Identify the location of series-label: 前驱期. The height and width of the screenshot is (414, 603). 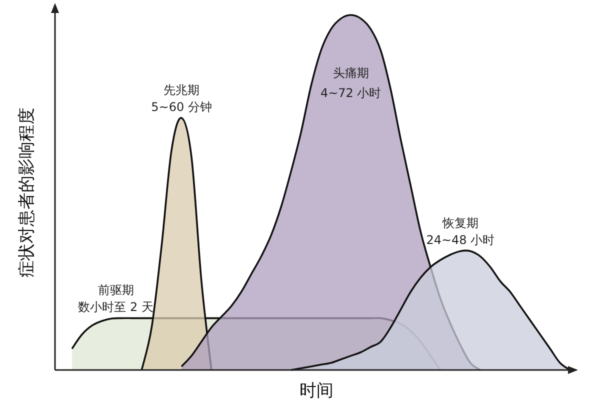
(116, 290).